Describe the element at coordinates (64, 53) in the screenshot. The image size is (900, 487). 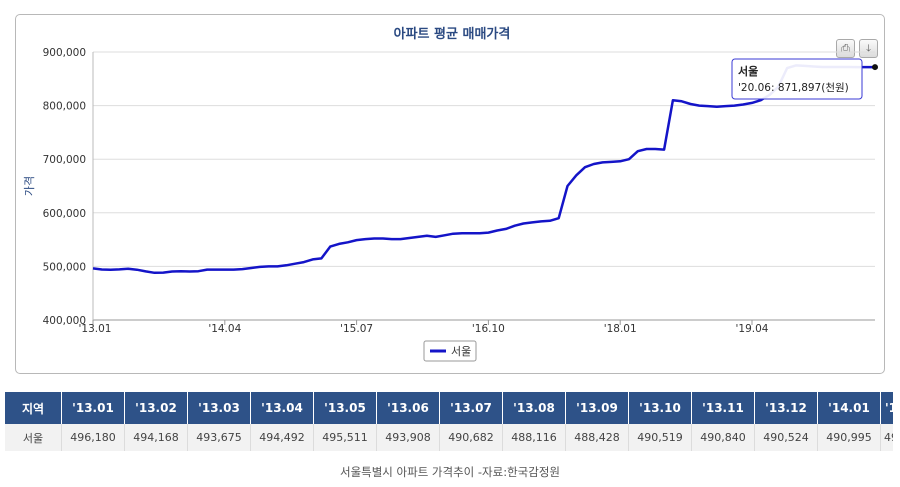
I see `y-tick-label: 900,000` at that location.